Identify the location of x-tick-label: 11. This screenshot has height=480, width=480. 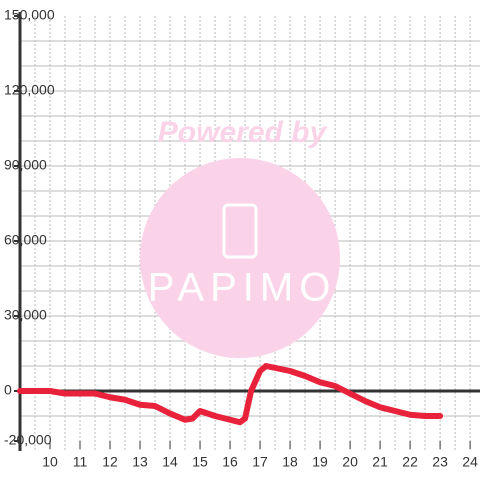
(80, 462).